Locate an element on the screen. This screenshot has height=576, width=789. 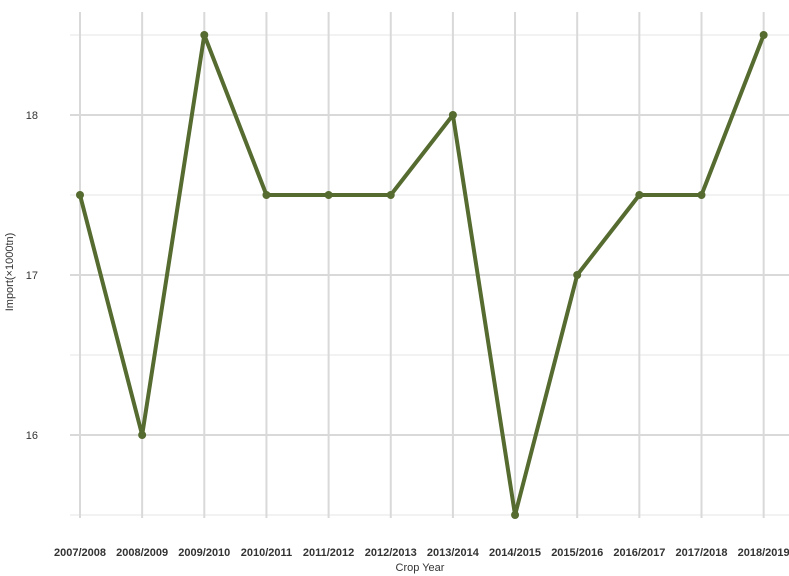
x-tick-label: 2007/2008 is located at coordinates (80, 553).